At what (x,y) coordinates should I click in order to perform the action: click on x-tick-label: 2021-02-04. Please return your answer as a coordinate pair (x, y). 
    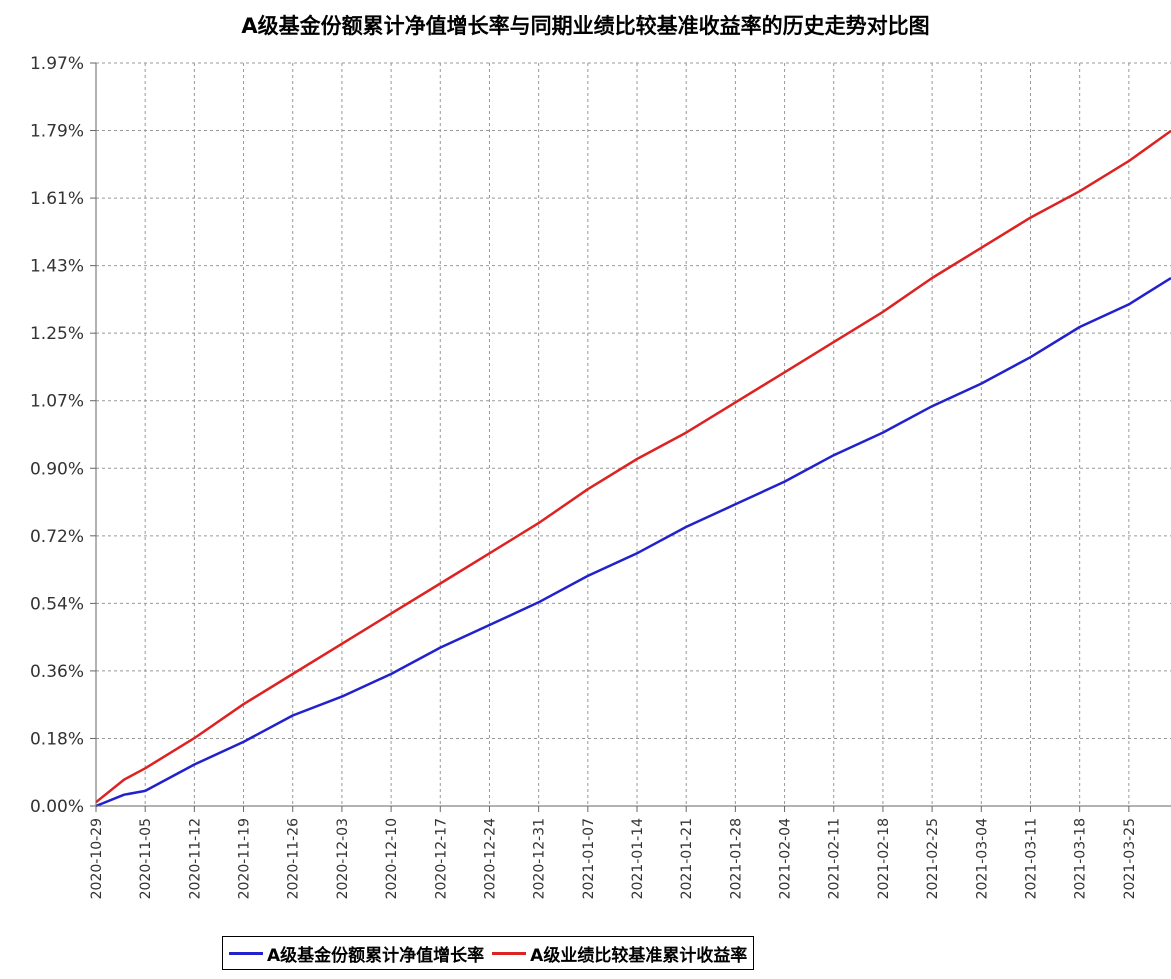
    Looking at the image, I should click on (786, 858).